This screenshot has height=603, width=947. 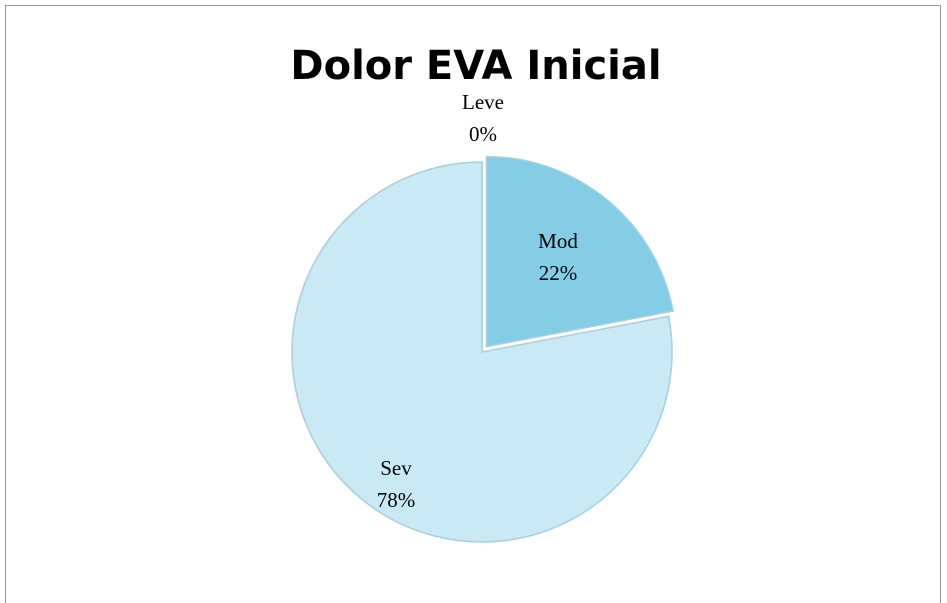 What do you see at coordinates (558, 273) in the screenshot?
I see `slice-value-label: 22%` at bounding box center [558, 273].